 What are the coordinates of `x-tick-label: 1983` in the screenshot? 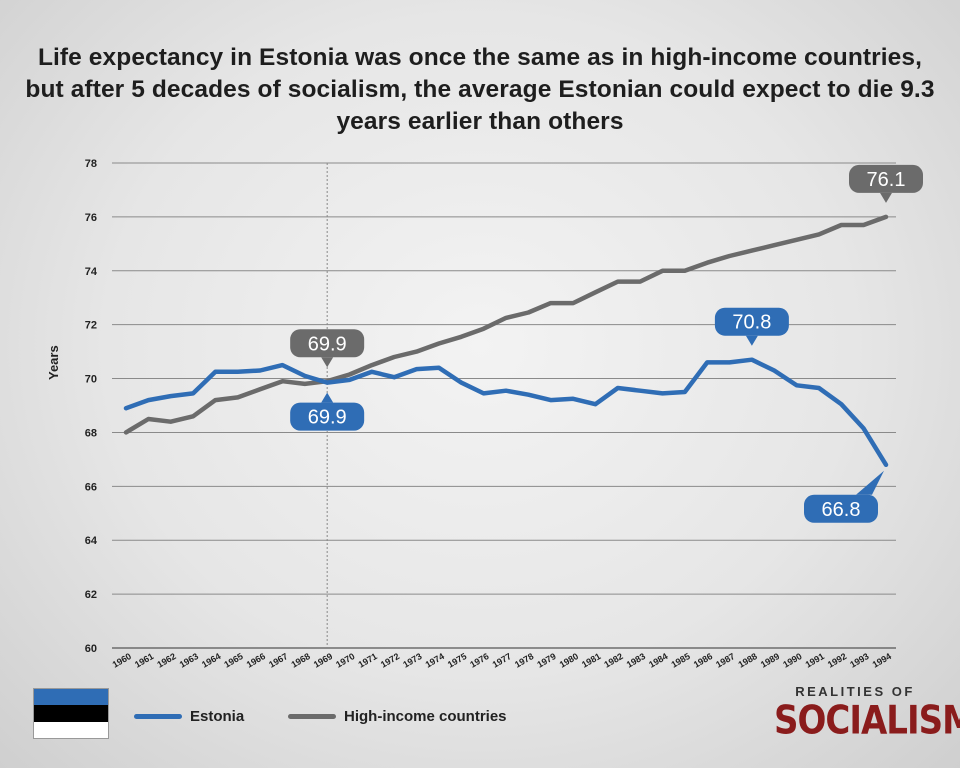 It's located at (636, 660).